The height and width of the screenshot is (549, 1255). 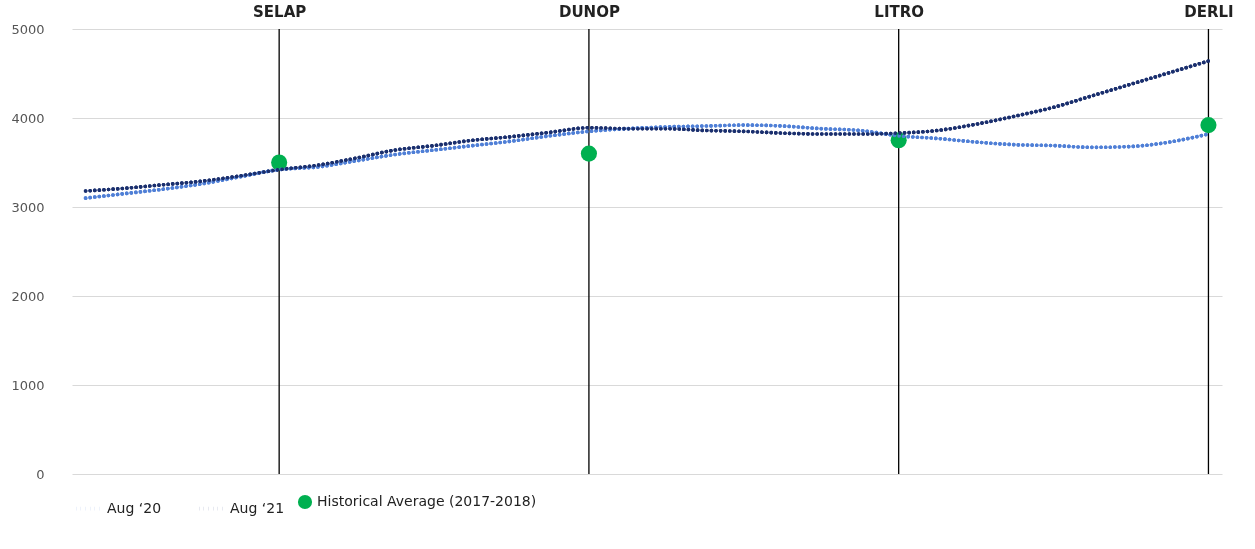 I want to click on y-tick-label: 0, so click(x=40, y=474).